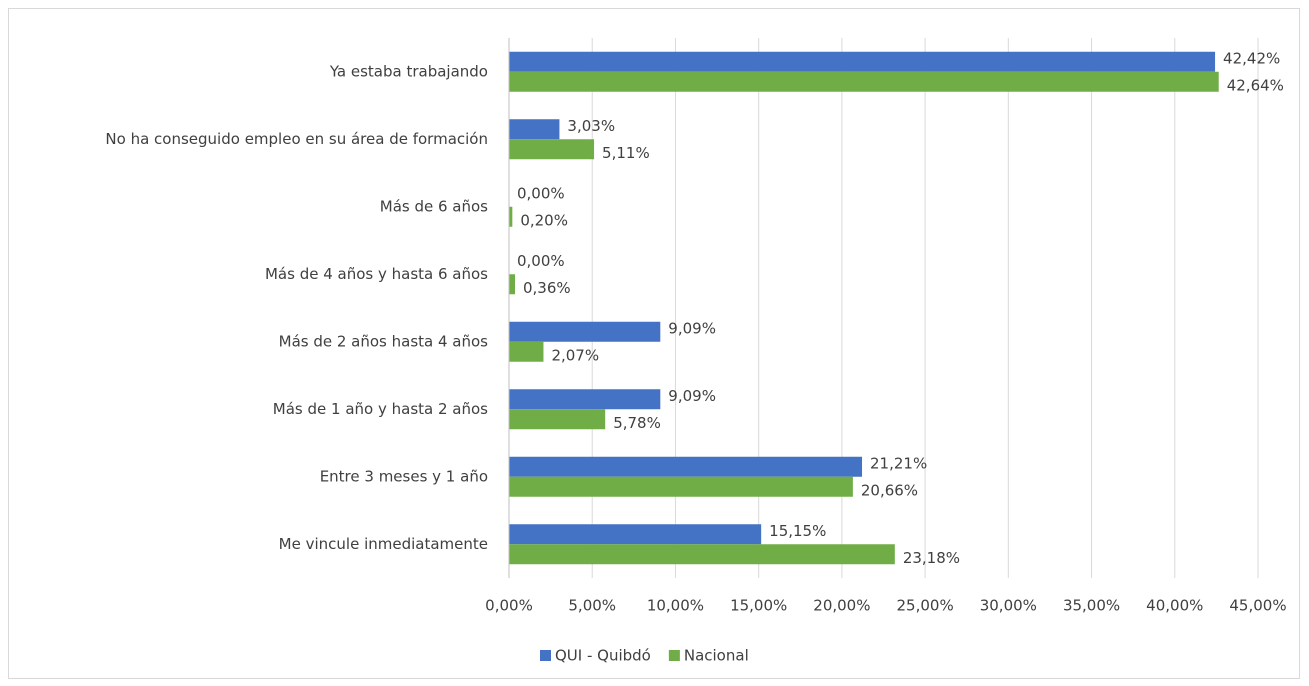 The image size is (1309, 686). What do you see at coordinates (1091, 606) in the screenshot?
I see `x-tick-label: 35,00%` at bounding box center [1091, 606].